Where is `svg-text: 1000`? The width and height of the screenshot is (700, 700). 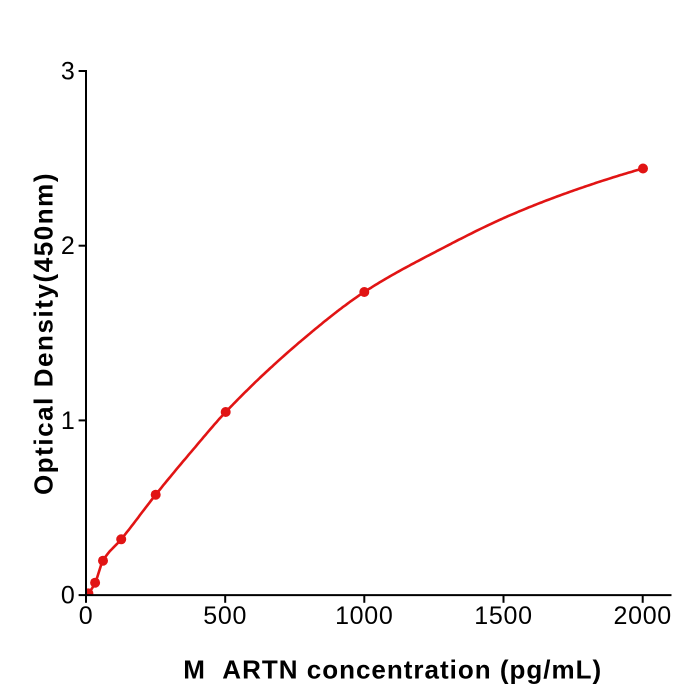 svg-text: 1000 is located at coordinates (364, 616).